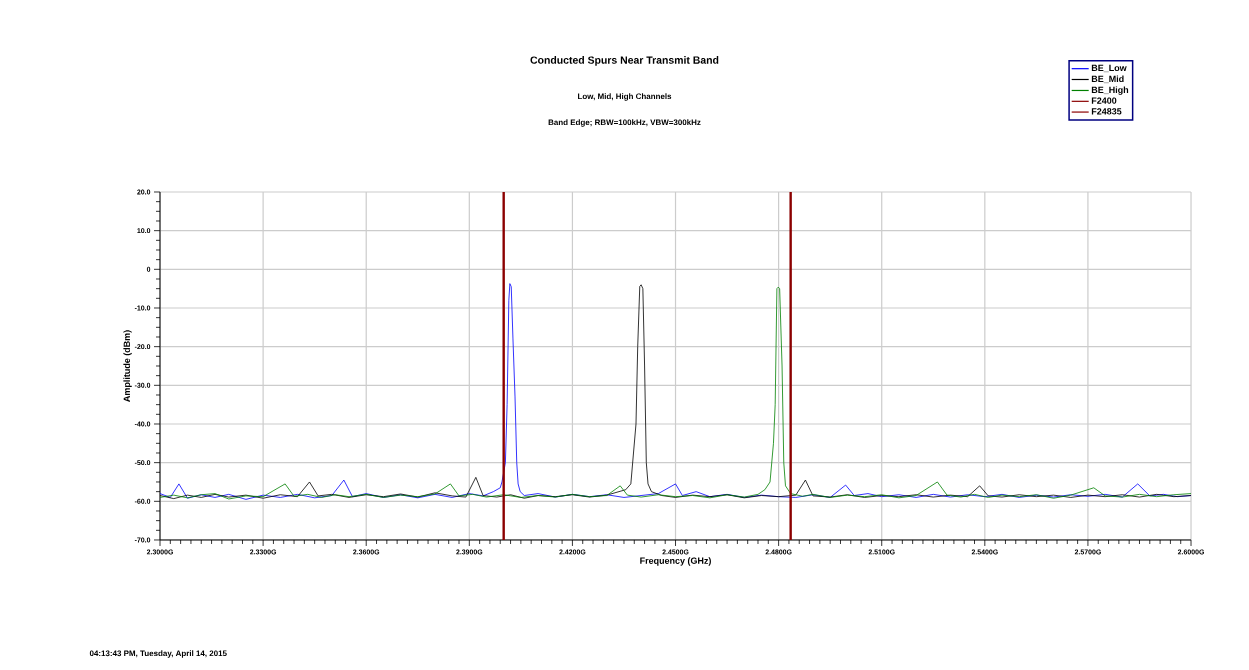  Describe the element at coordinates (1110, 90) in the screenshot. I see `legend-label: BE_High` at that location.